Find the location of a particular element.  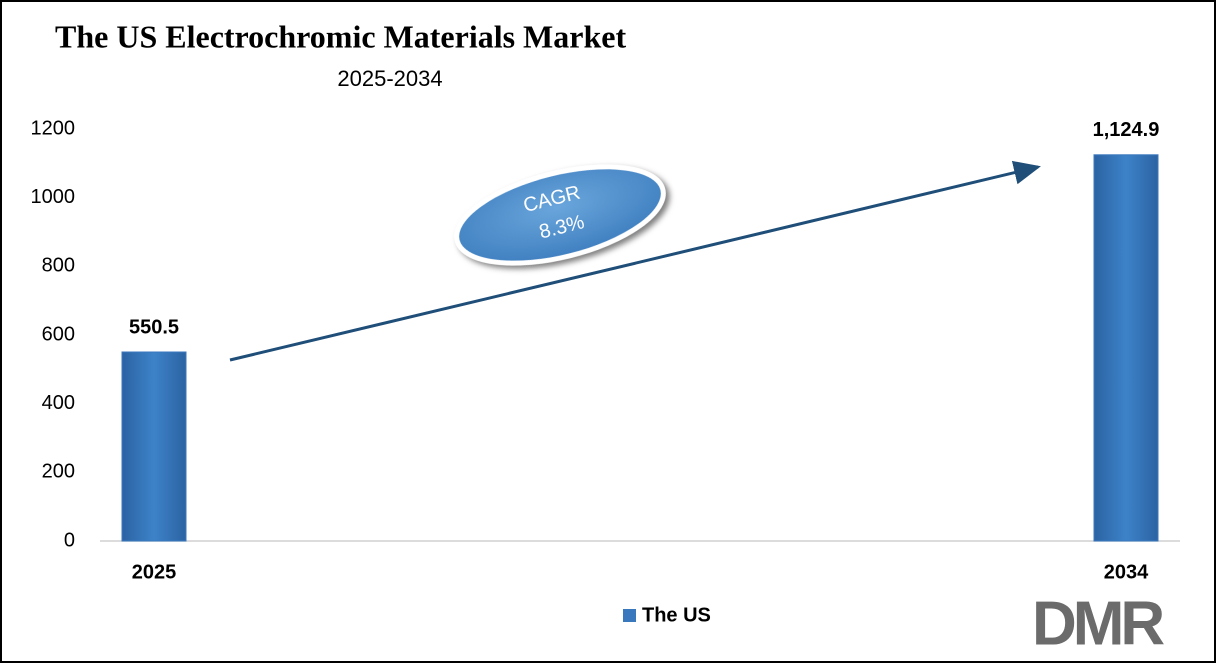

y-tick-label: 200 is located at coordinates (58, 472).